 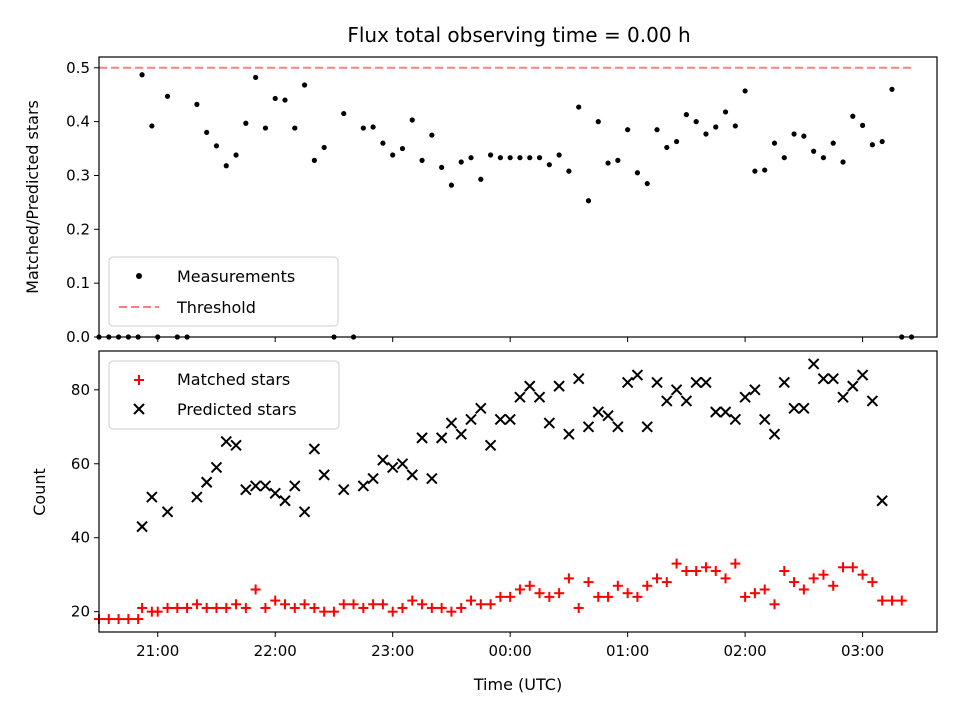 What do you see at coordinates (275, 651) in the screenshot?
I see `count-x-tick-label: 22:00` at bounding box center [275, 651].